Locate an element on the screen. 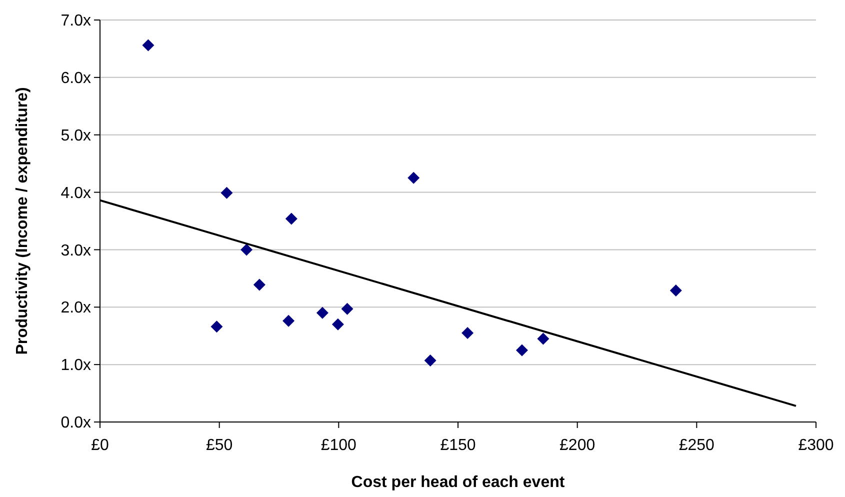 Image resolution: width=845 pixels, height=497 pixels. y-tick-label: 4.0x is located at coordinates (75, 193).